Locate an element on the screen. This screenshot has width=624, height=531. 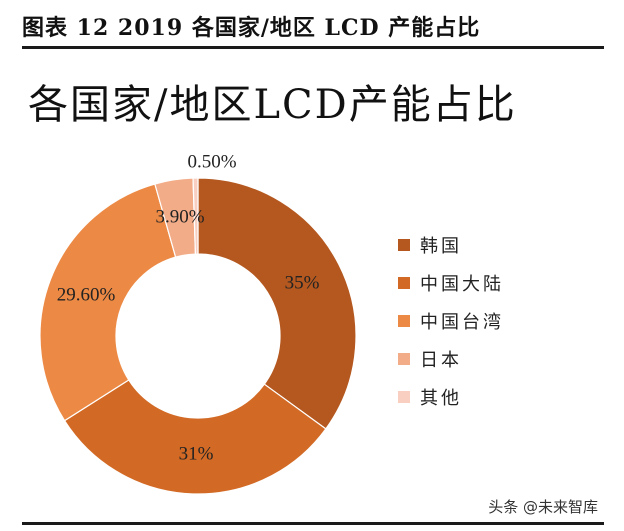
legend-item-2: 中国台湾 is located at coordinates (451, 321).